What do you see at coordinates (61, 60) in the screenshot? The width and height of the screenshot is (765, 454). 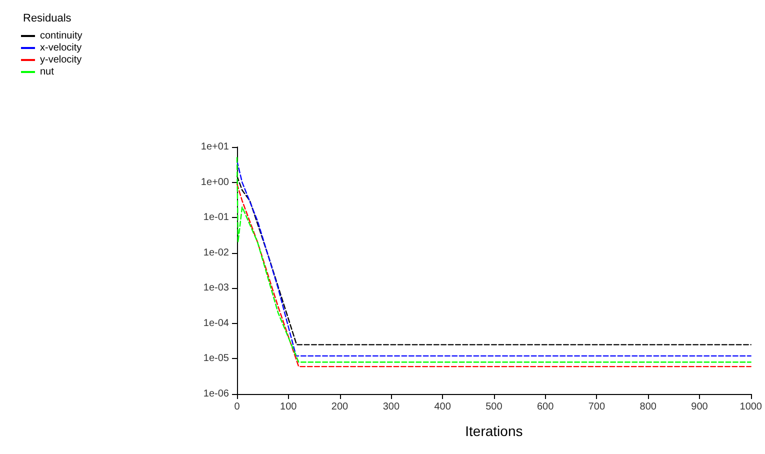 I see `legend-label: y-velocity` at bounding box center [61, 60].